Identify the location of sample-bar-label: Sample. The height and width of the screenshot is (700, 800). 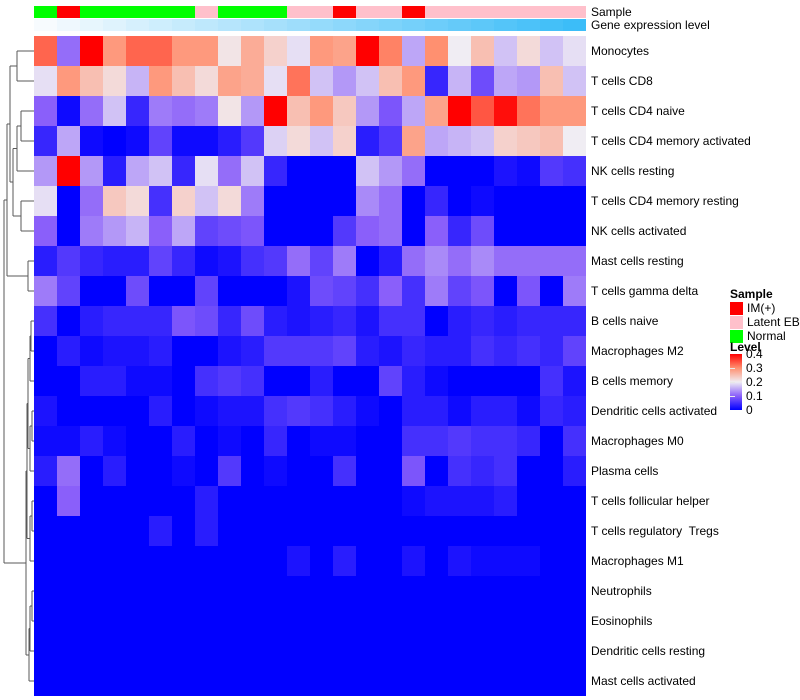
(611, 12).